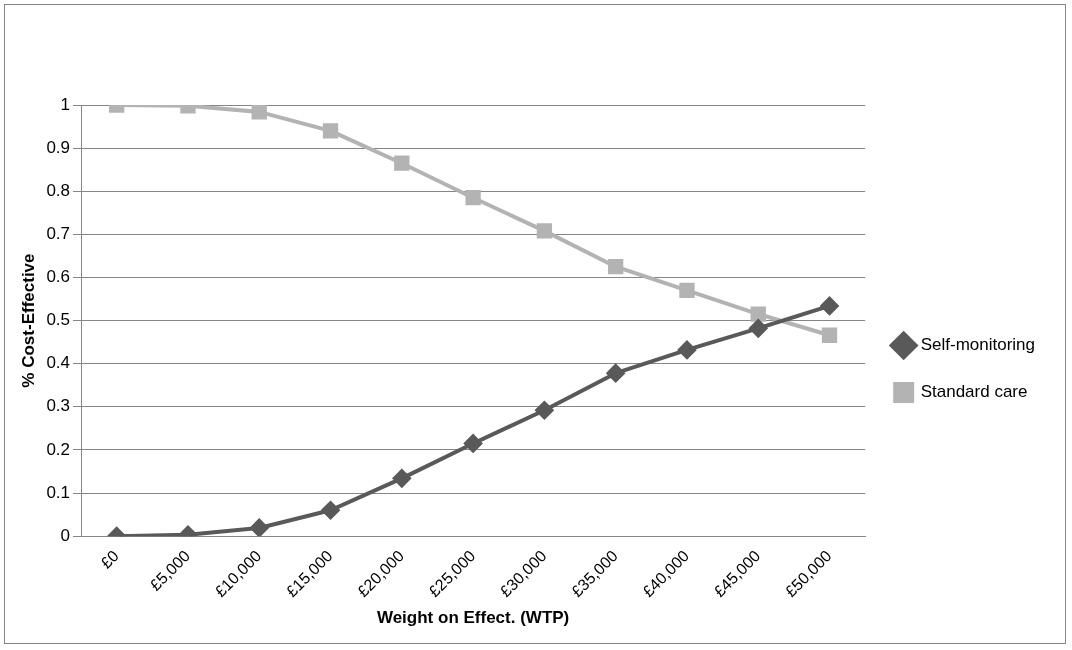 Image resolution: width=1072 pixels, height=650 pixels. What do you see at coordinates (58, 363) in the screenshot?
I see `y-tick-label: 0.4` at bounding box center [58, 363].